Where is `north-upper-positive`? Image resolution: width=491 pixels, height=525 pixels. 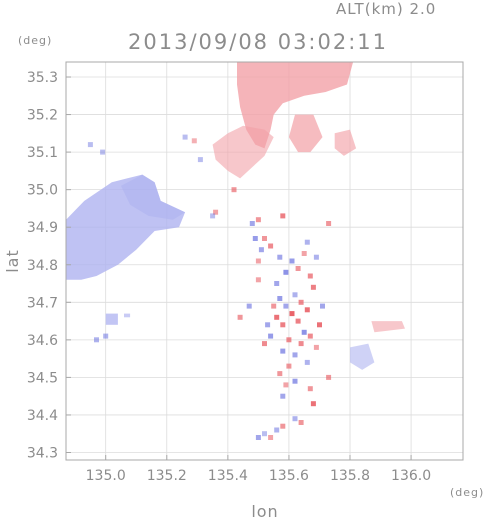 north-upper-positive is located at coordinates (295, 105).